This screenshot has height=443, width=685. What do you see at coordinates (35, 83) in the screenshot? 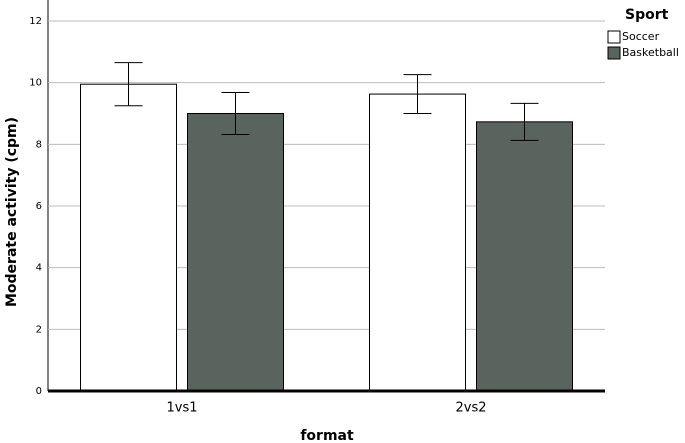
I see `y-tick-label: 10` at bounding box center [35, 83].